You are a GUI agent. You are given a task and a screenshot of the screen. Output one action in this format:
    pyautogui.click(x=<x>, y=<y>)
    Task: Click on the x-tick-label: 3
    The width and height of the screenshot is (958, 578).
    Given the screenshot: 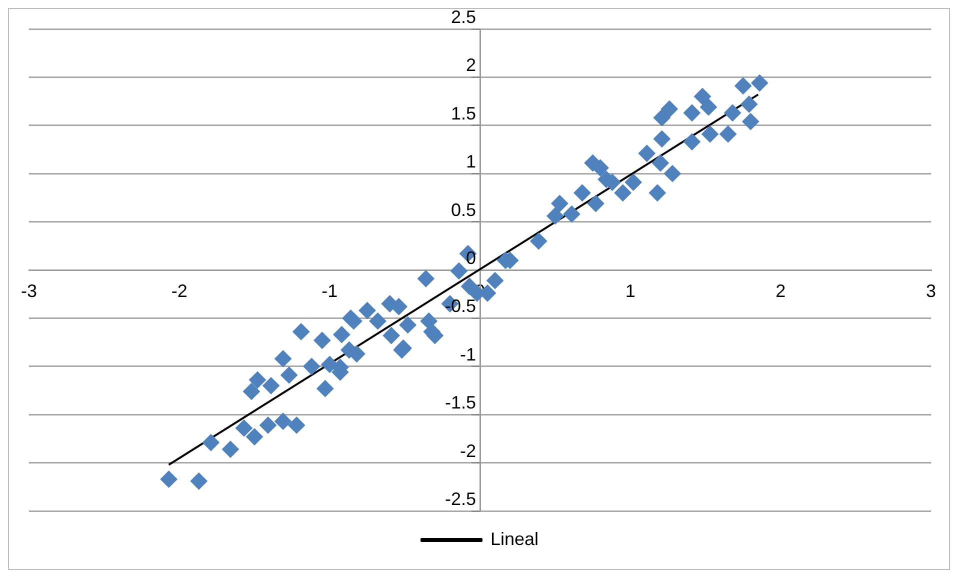 What is the action you would take?
    pyautogui.click(x=931, y=290)
    